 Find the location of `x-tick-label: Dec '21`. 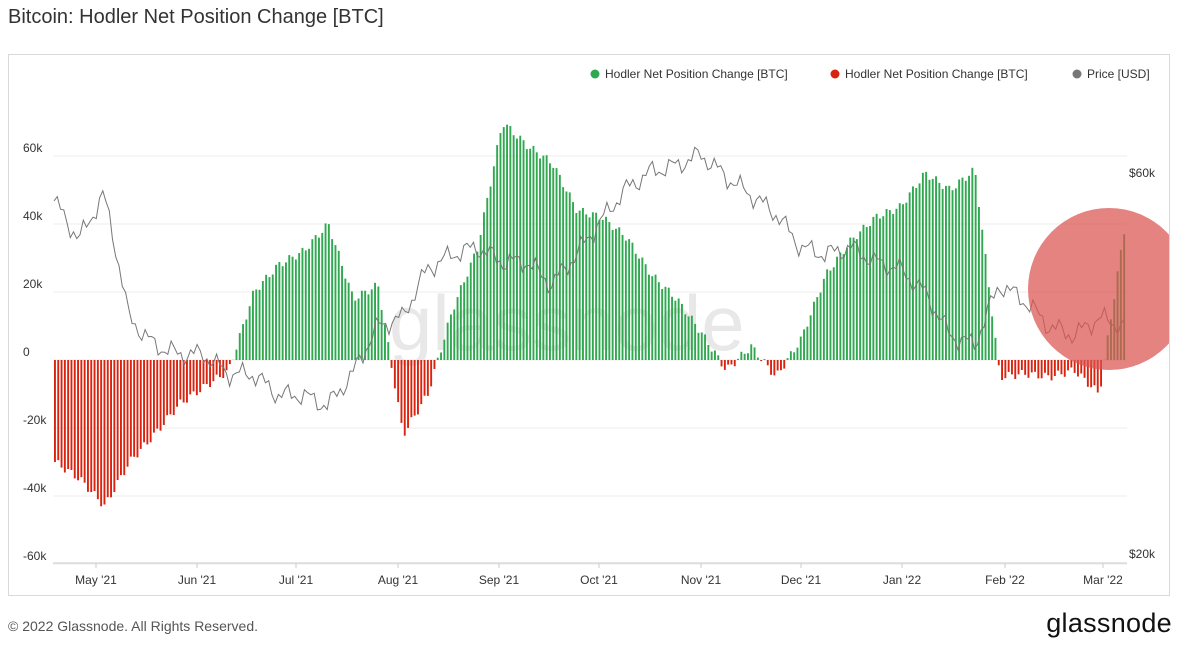

x-tick-label: Dec '21 is located at coordinates (801, 580).